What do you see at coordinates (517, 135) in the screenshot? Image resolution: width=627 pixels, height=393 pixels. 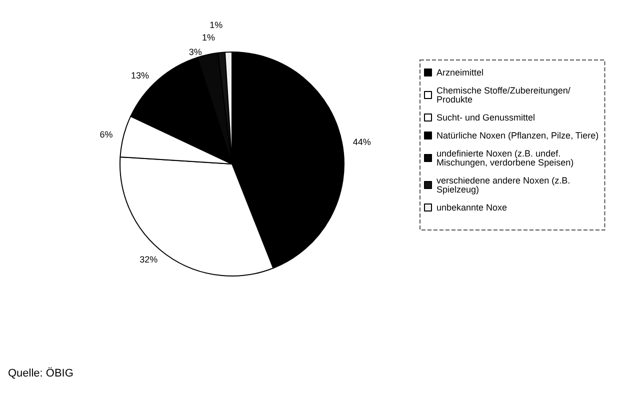 I see `legend-label: Natürliche Noxen (Pflanzen, Pilze, Tiere)` at bounding box center [517, 135].